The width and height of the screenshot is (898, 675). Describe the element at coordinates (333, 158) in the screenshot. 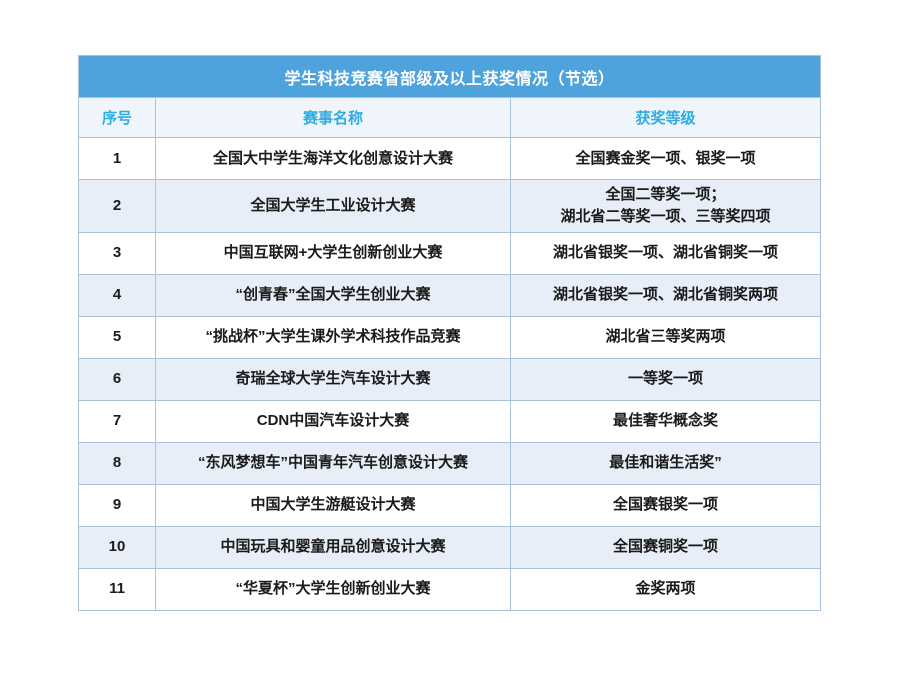

I see `cell-competition-name: 全国大中学生海洋文化创意设计大赛` at that location.